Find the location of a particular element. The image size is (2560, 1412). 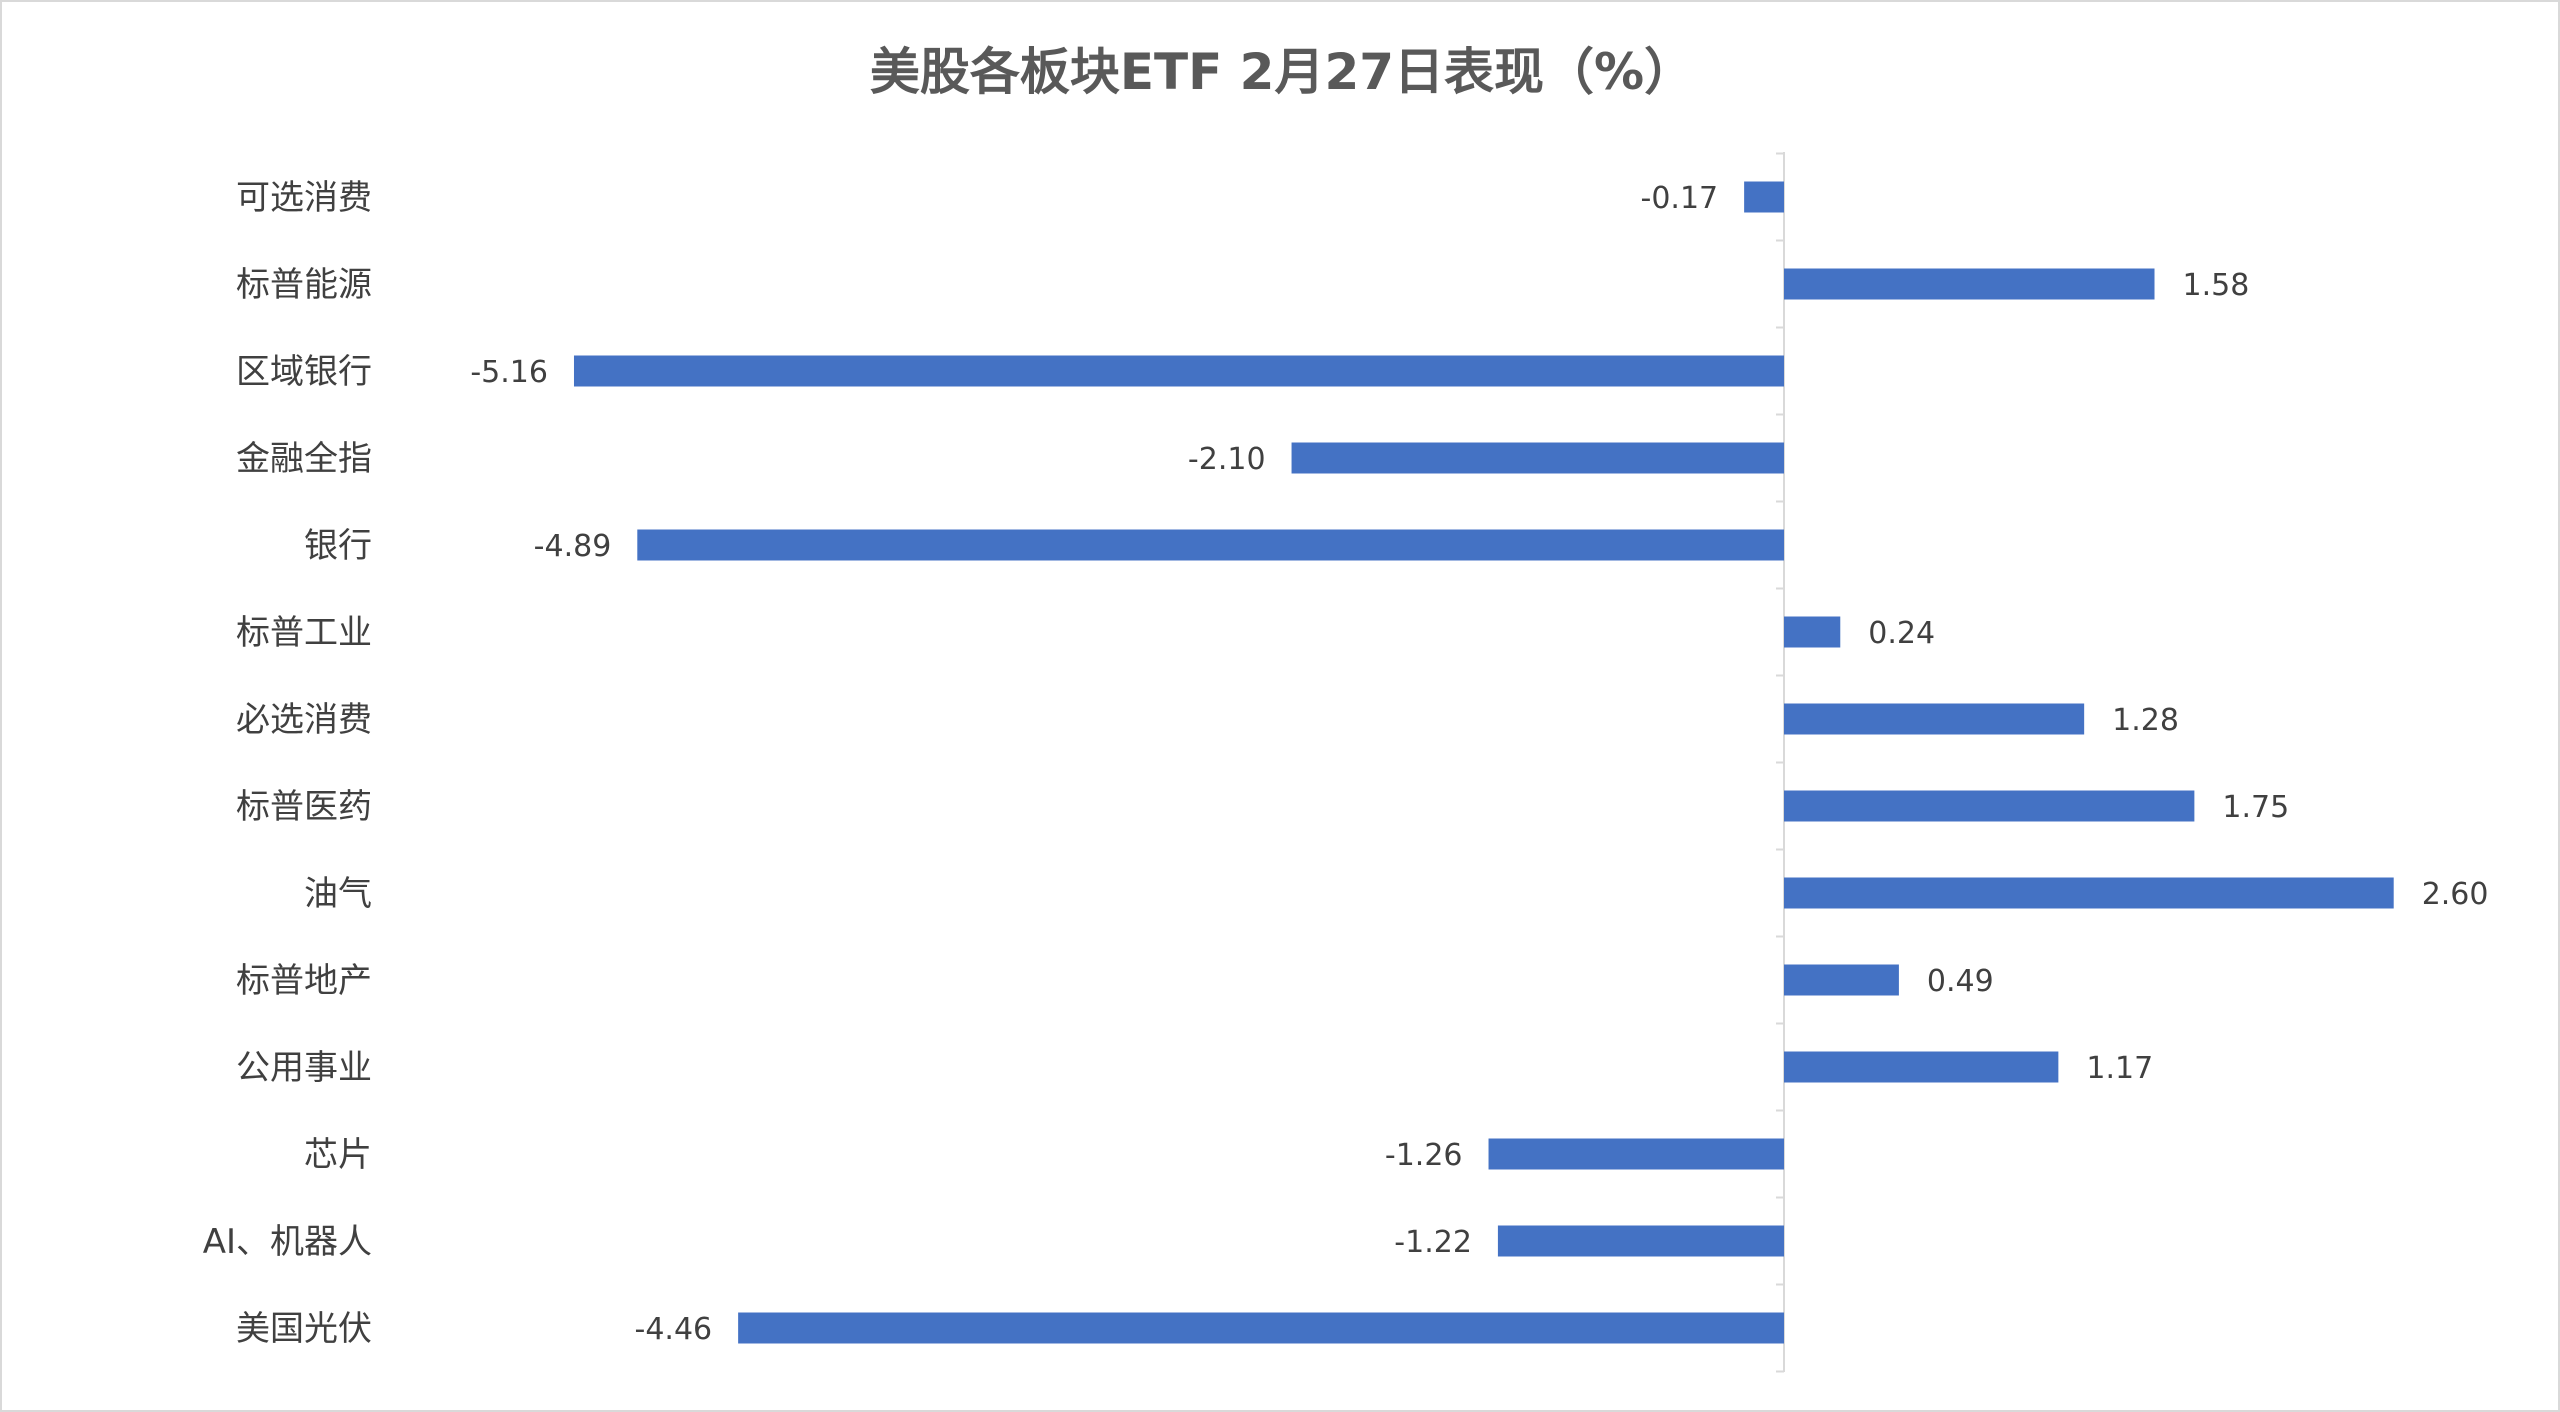

chart-title: 美股各板块ETF 2月27日表现（%） is located at coordinates (1282, 72).